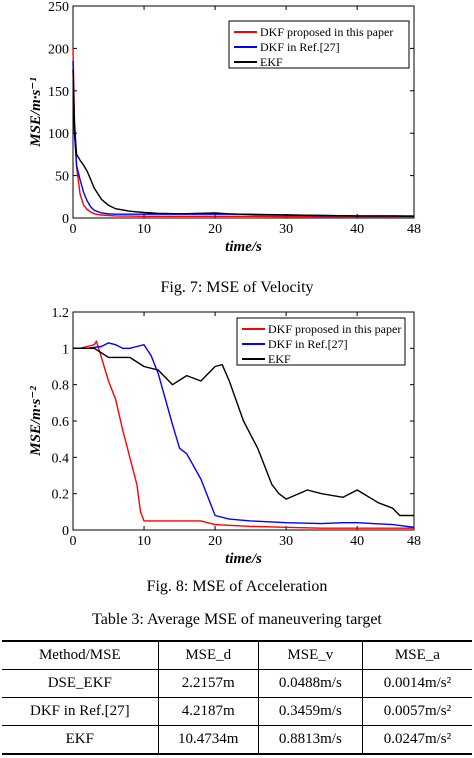 Image resolution: width=474 pixels, height=758 pixels. What do you see at coordinates (310, 740) in the screenshot?
I see `cell-mse-v: 0.8813m/s` at bounding box center [310, 740].